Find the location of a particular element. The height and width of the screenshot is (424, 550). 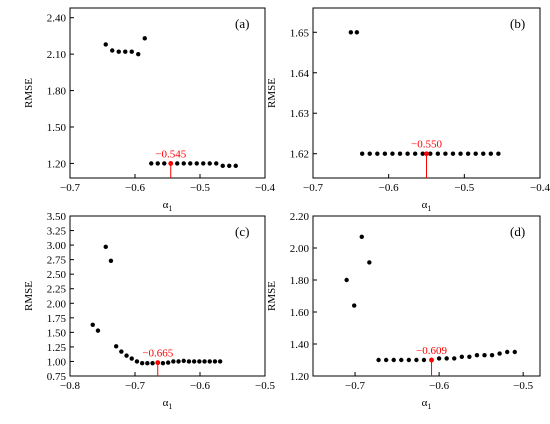

y-tick-label: 2.00 is located at coordinates (57, 304).